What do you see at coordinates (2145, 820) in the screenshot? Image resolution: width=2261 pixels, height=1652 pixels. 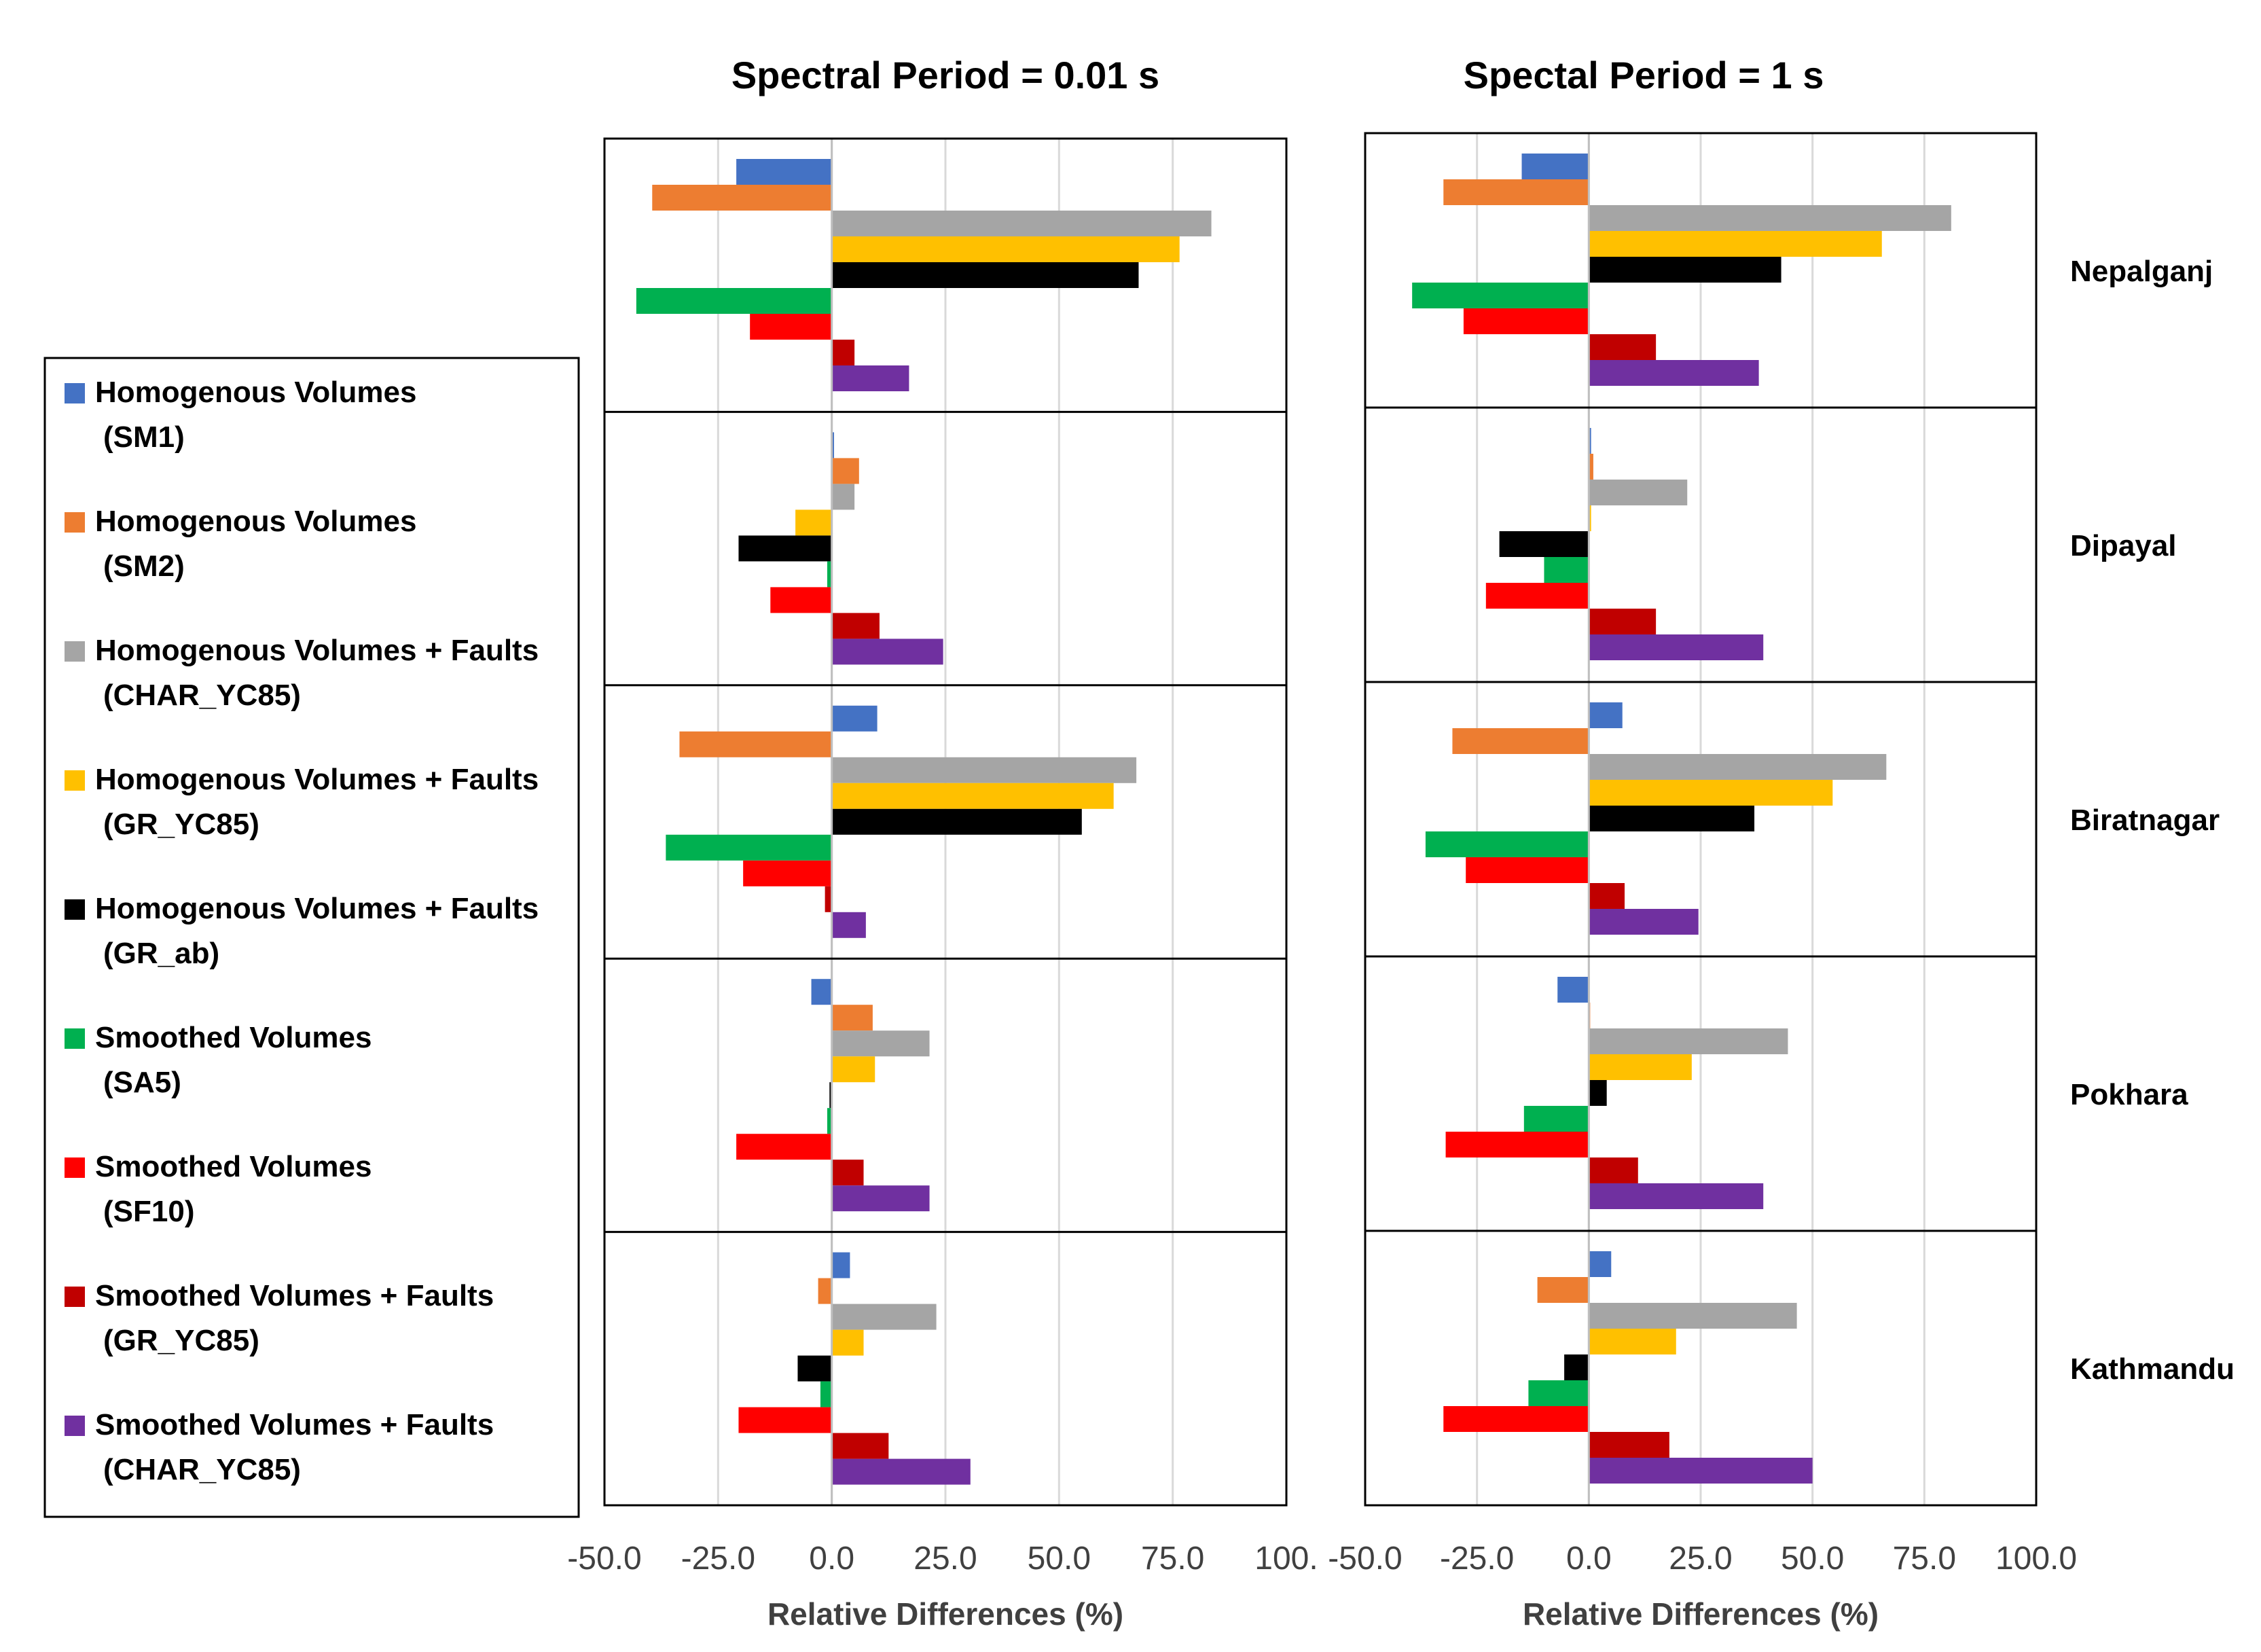 I see `category-label: Biratnagar` at bounding box center [2145, 820].